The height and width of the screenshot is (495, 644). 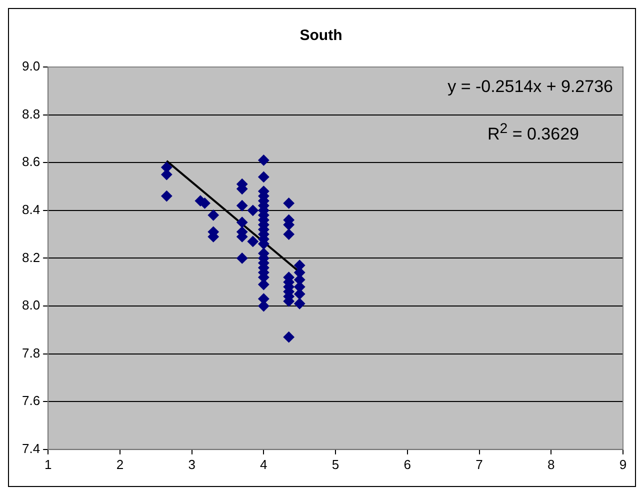 What do you see at coordinates (48, 464) in the screenshot?
I see `x-tick-label: 1` at bounding box center [48, 464].